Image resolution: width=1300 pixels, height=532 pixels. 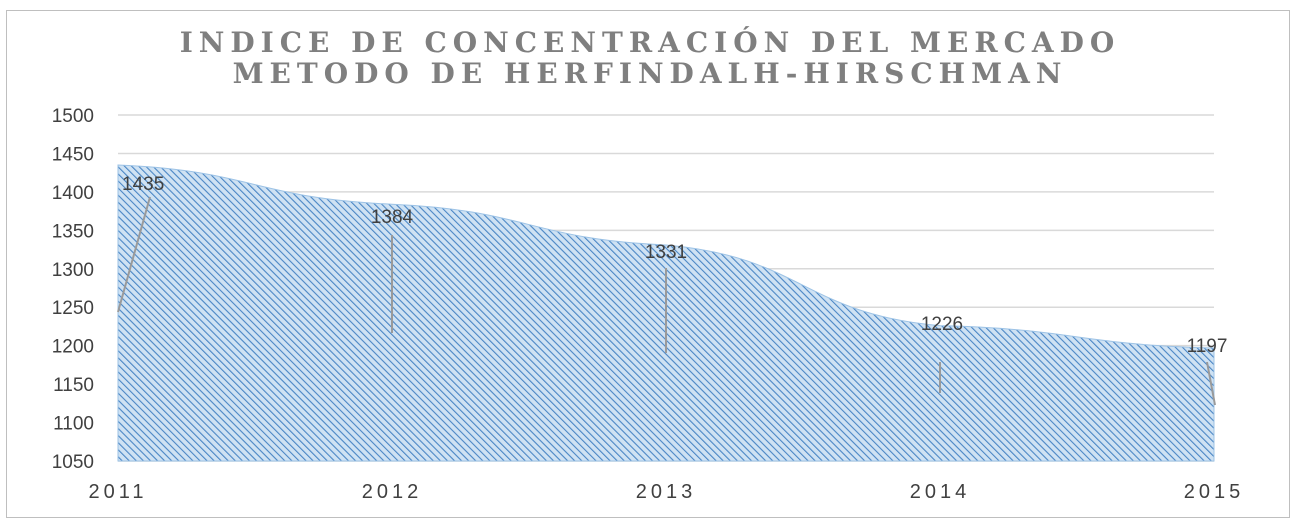 What do you see at coordinates (73, 116) in the screenshot?
I see `y-tick-label: 1500` at bounding box center [73, 116].